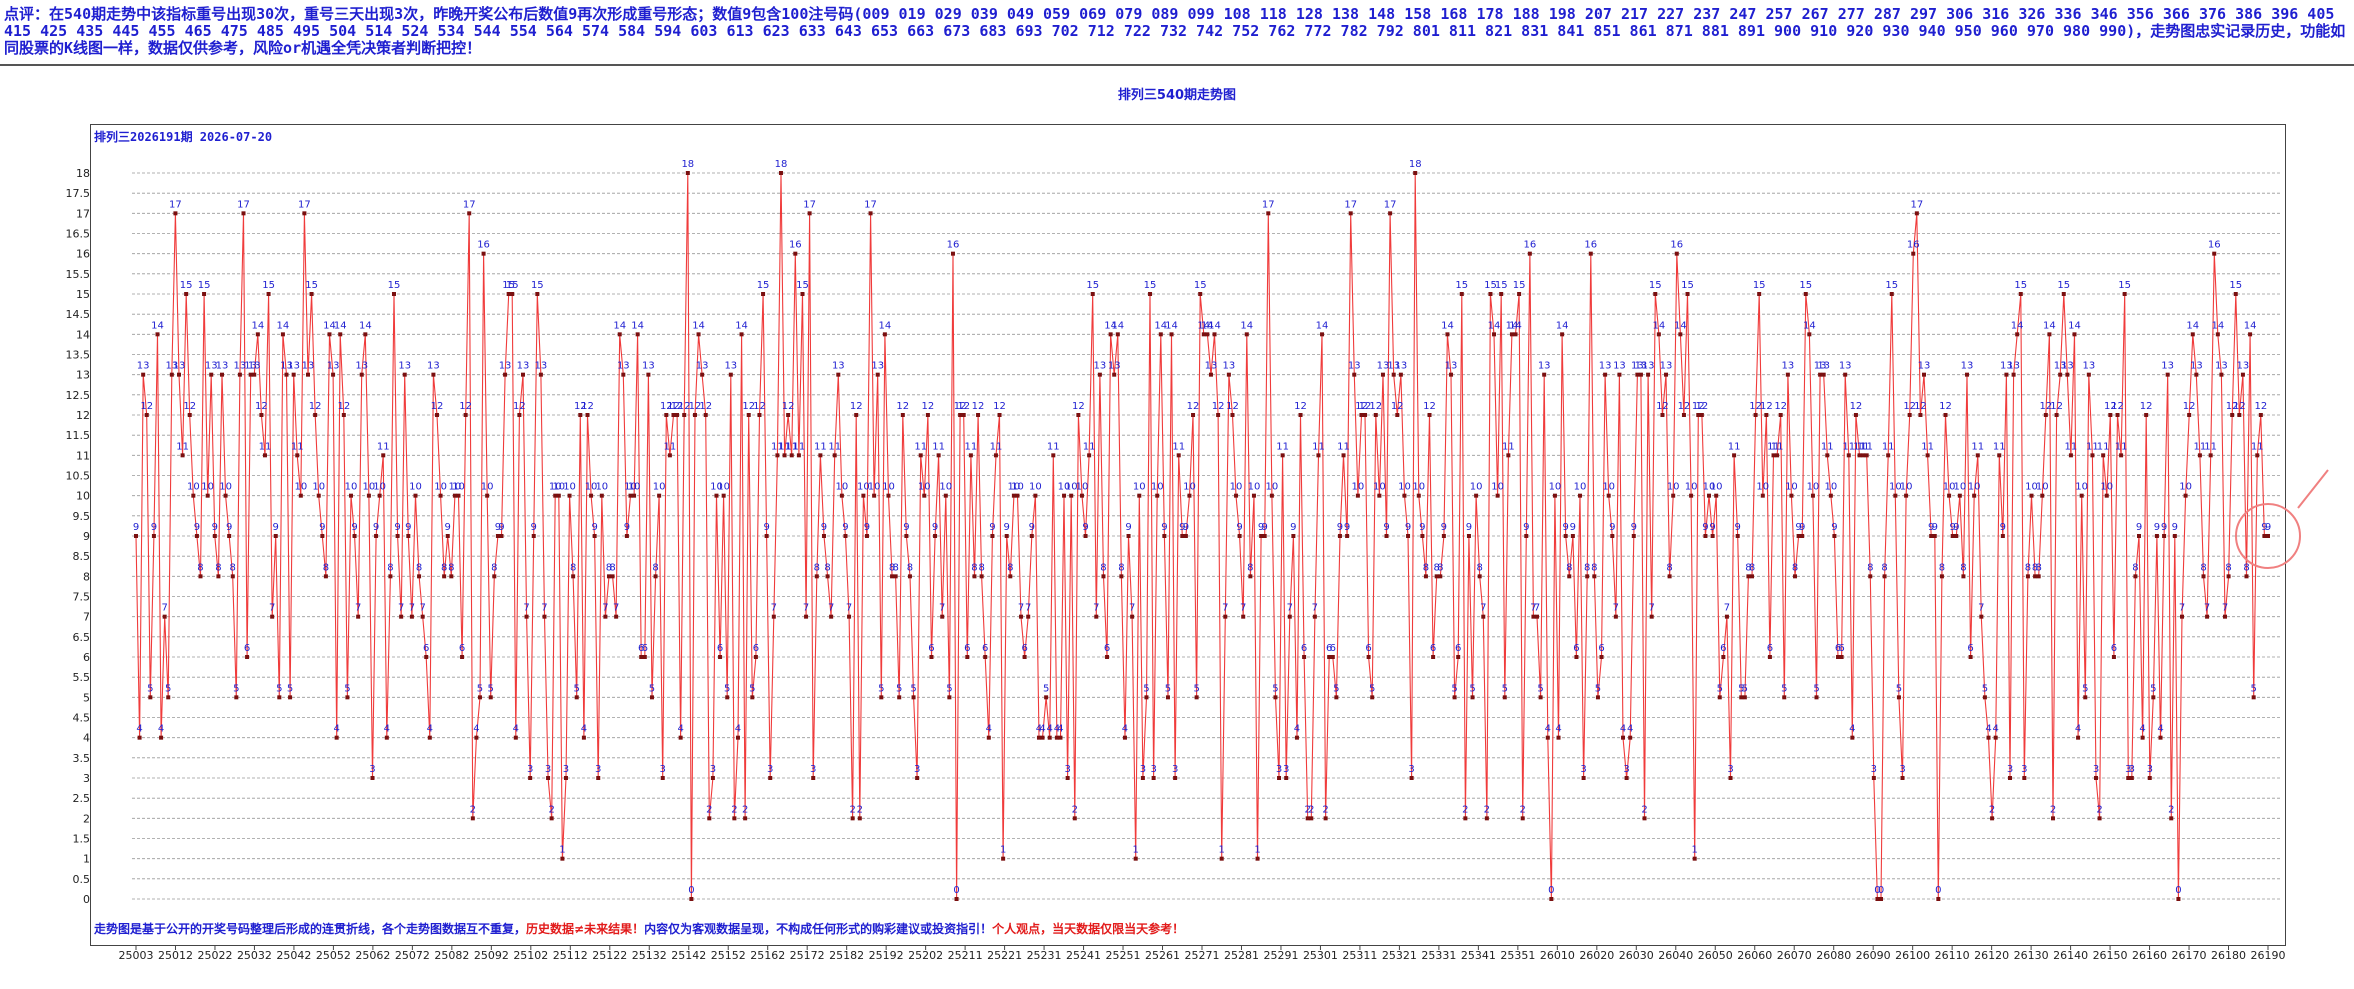 The width and height of the screenshot is (2354, 989). Describe the element at coordinates (1802, 527) in the screenshot. I see `data-label: 9` at that location.